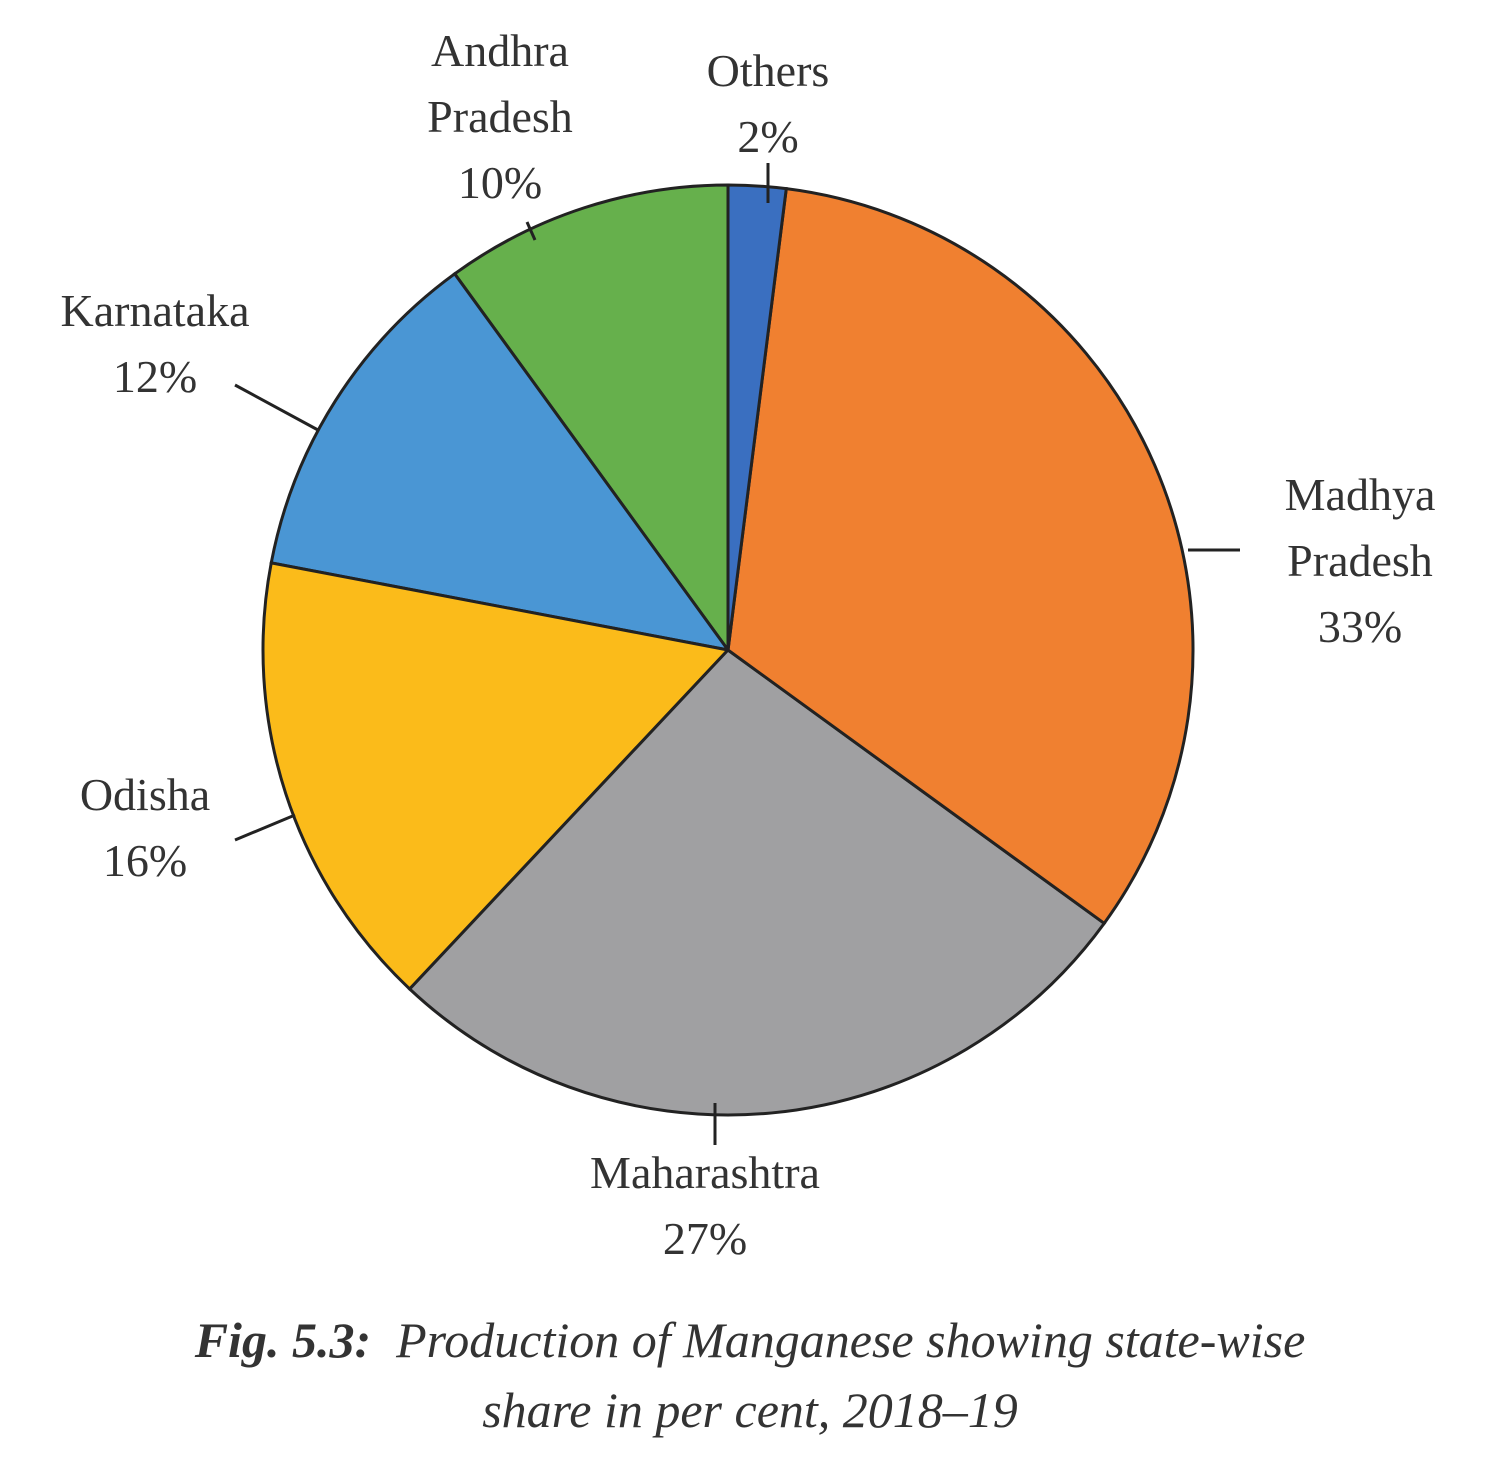  Describe the element at coordinates (500, 182) in the screenshot. I see `value-label: 10%` at that location.